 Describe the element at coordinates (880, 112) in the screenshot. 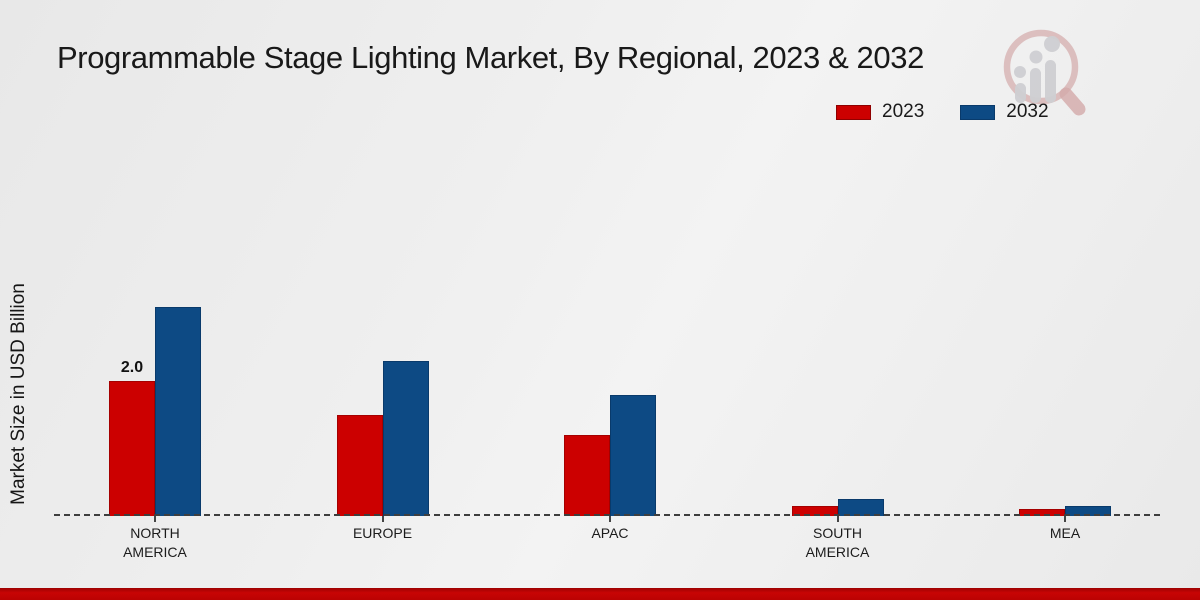

I see `legend-item-2023: 2023` at that location.